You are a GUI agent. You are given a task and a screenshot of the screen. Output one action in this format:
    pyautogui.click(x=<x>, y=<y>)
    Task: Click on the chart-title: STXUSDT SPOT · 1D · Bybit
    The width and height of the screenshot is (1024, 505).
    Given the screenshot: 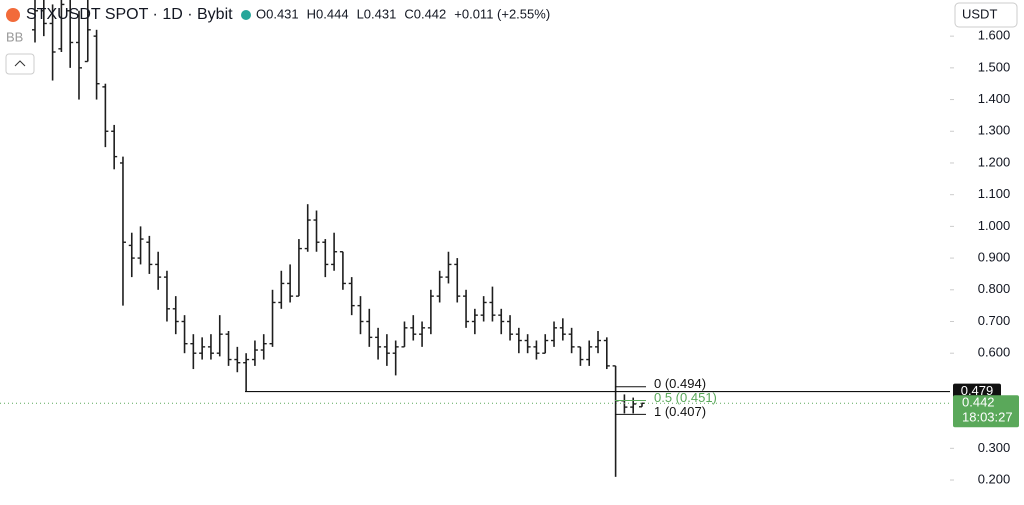 What is the action you would take?
    pyautogui.click(x=129, y=14)
    